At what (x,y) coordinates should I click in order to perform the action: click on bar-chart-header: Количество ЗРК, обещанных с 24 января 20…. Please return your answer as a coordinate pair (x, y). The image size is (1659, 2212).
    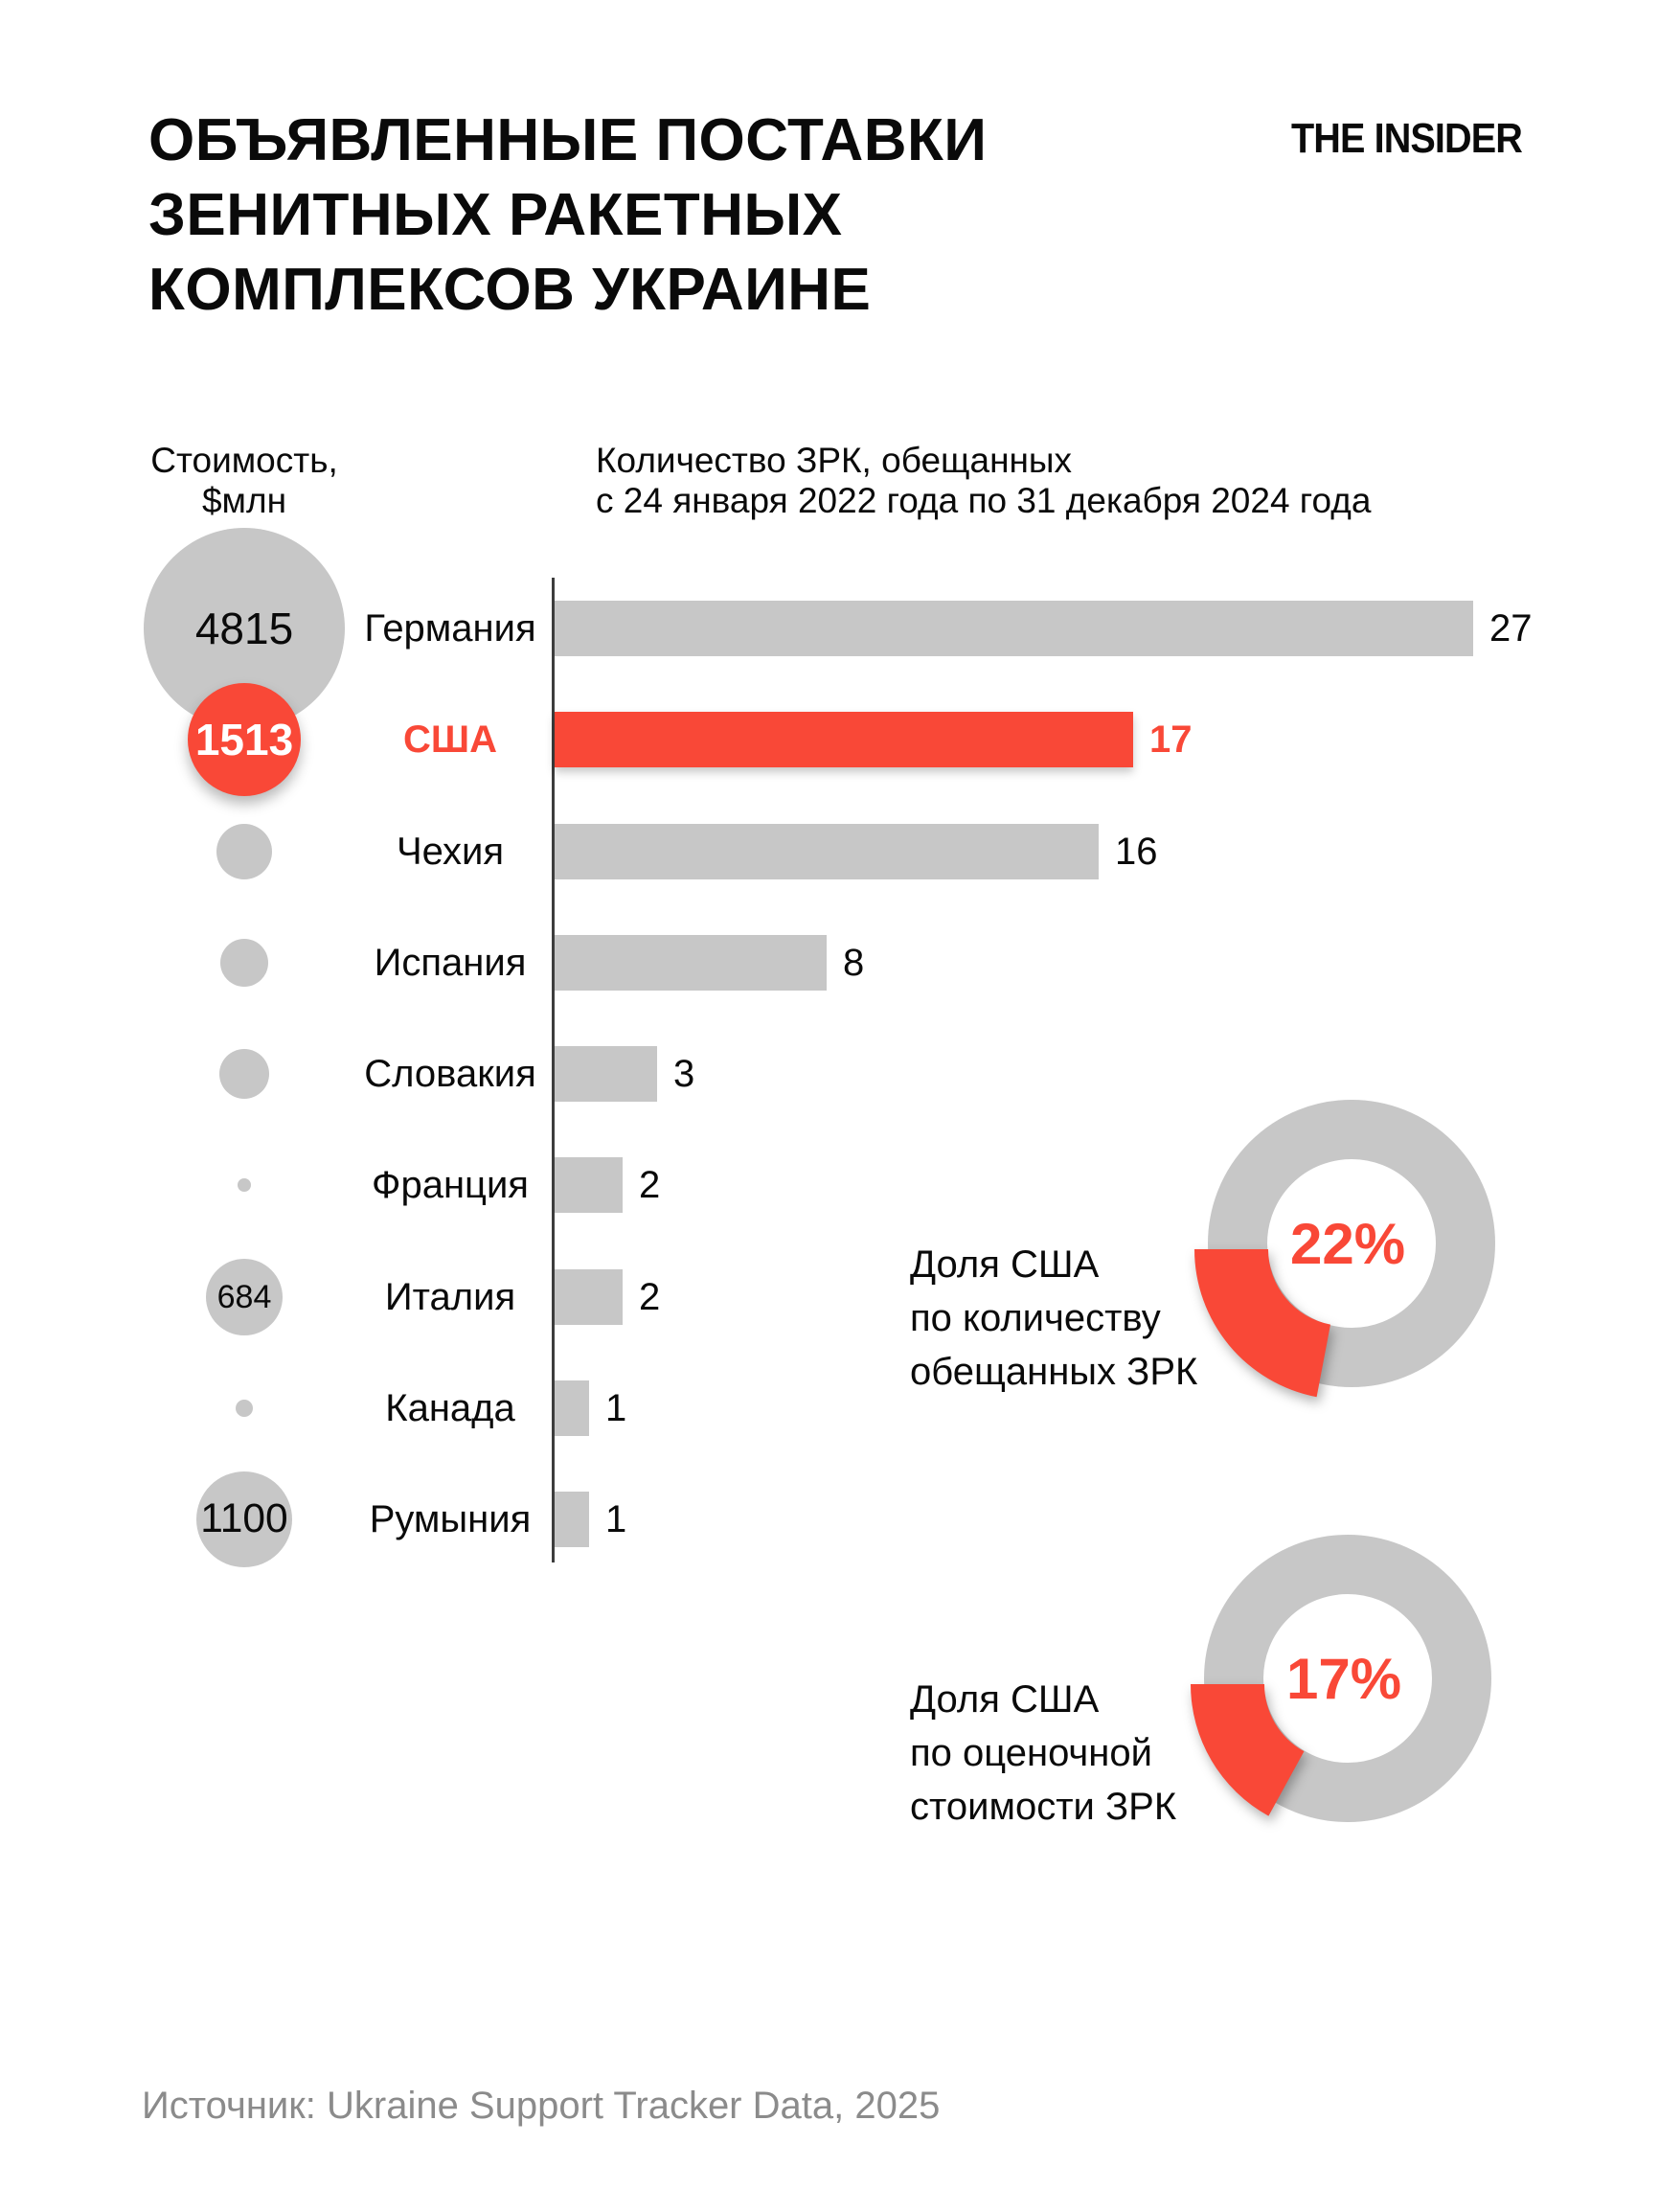
    Looking at the image, I should click on (1055, 481).